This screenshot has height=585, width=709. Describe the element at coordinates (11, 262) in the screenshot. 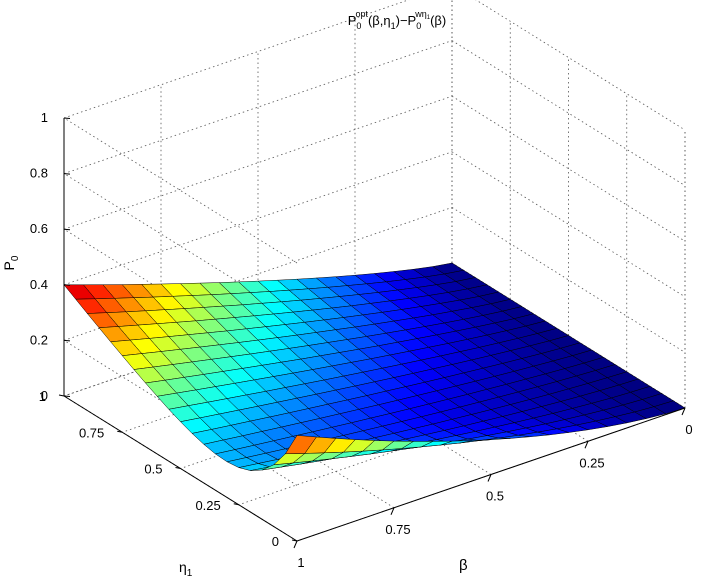

I see `z-axis-label: P0` at that location.